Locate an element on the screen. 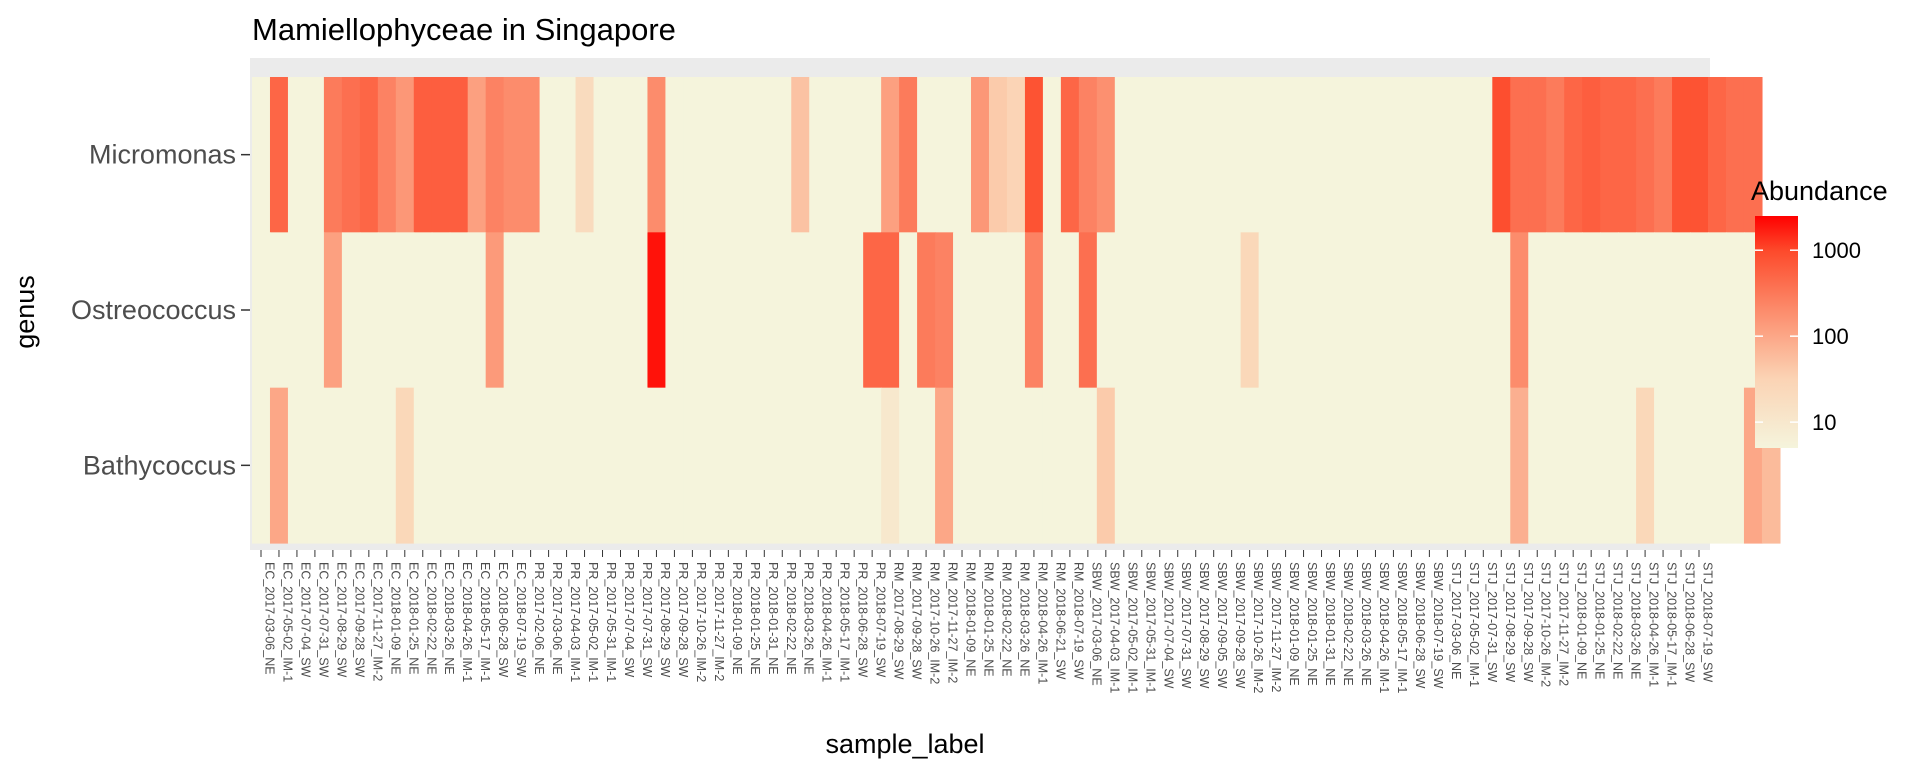 The width and height of the screenshot is (1920, 768). x-tick-label: EC_2018-01-25_NE is located at coordinates (413, 618).